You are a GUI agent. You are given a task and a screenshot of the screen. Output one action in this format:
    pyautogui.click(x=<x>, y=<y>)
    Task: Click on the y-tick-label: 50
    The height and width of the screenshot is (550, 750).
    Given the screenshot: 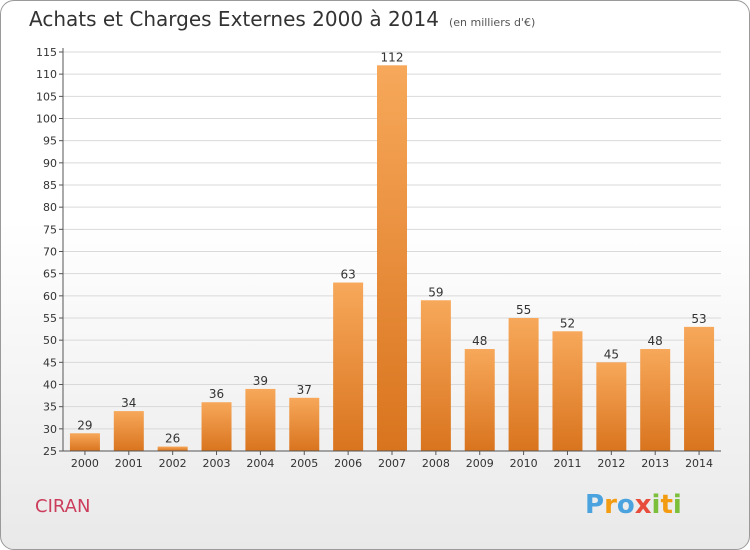 What is the action you would take?
    pyautogui.click(x=50, y=340)
    